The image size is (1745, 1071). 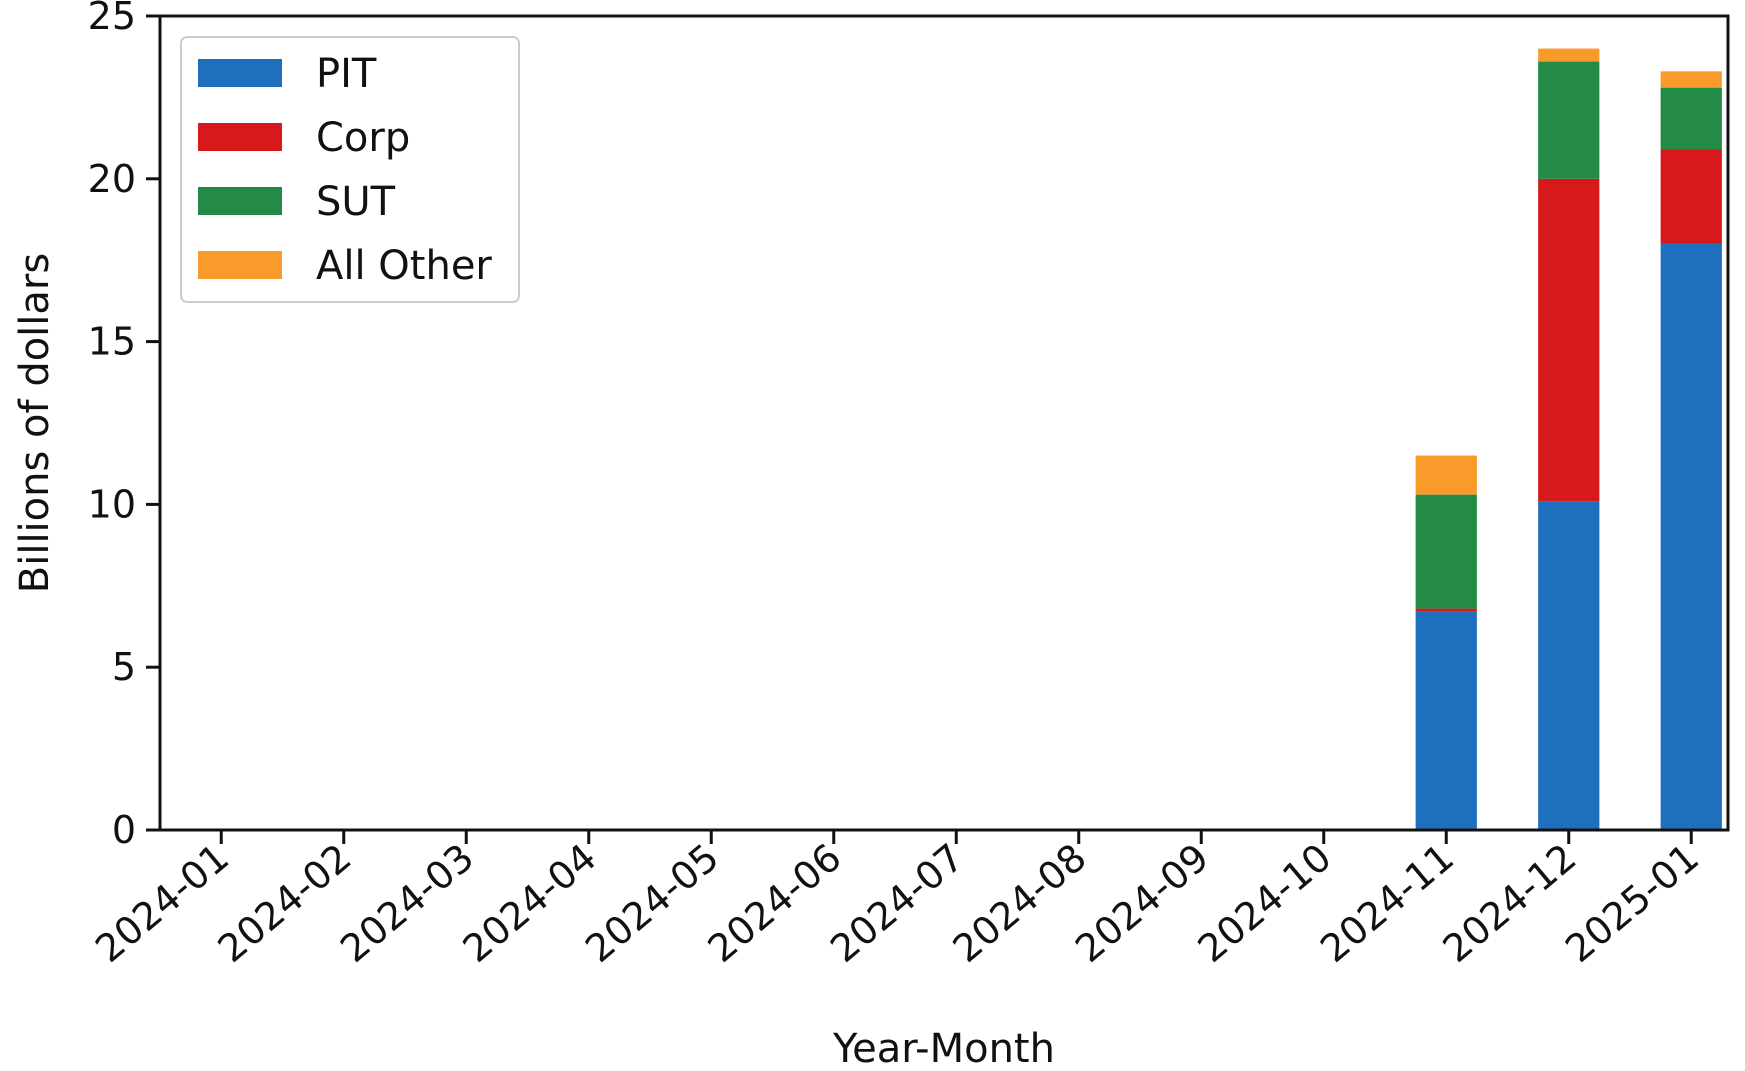 What do you see at coordinates (112, 342) in the screenshot?
I see `y-tick-label: 15` at bounding box center [112, 342].